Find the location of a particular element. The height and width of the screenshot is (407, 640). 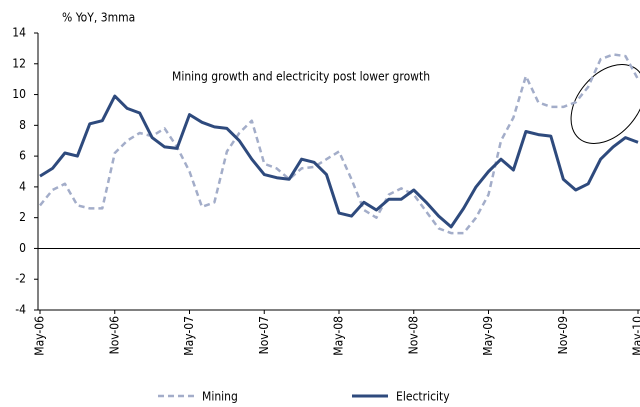

x-tick-label: May-10 is located at coordinates (635, 336).